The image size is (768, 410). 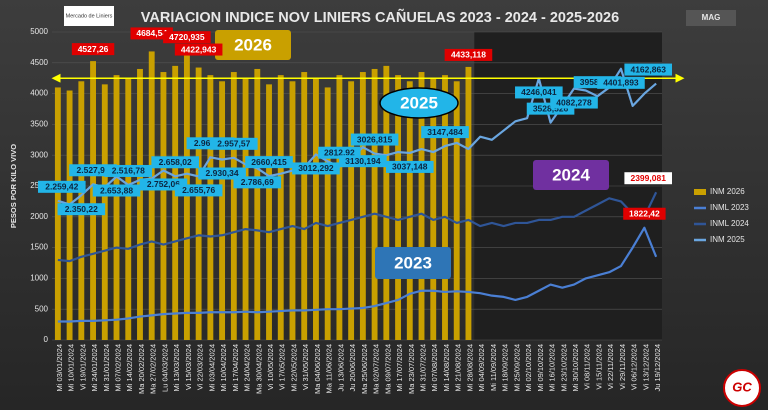 I want to click on value-label: 4433,118, so click(x=468, y=55).